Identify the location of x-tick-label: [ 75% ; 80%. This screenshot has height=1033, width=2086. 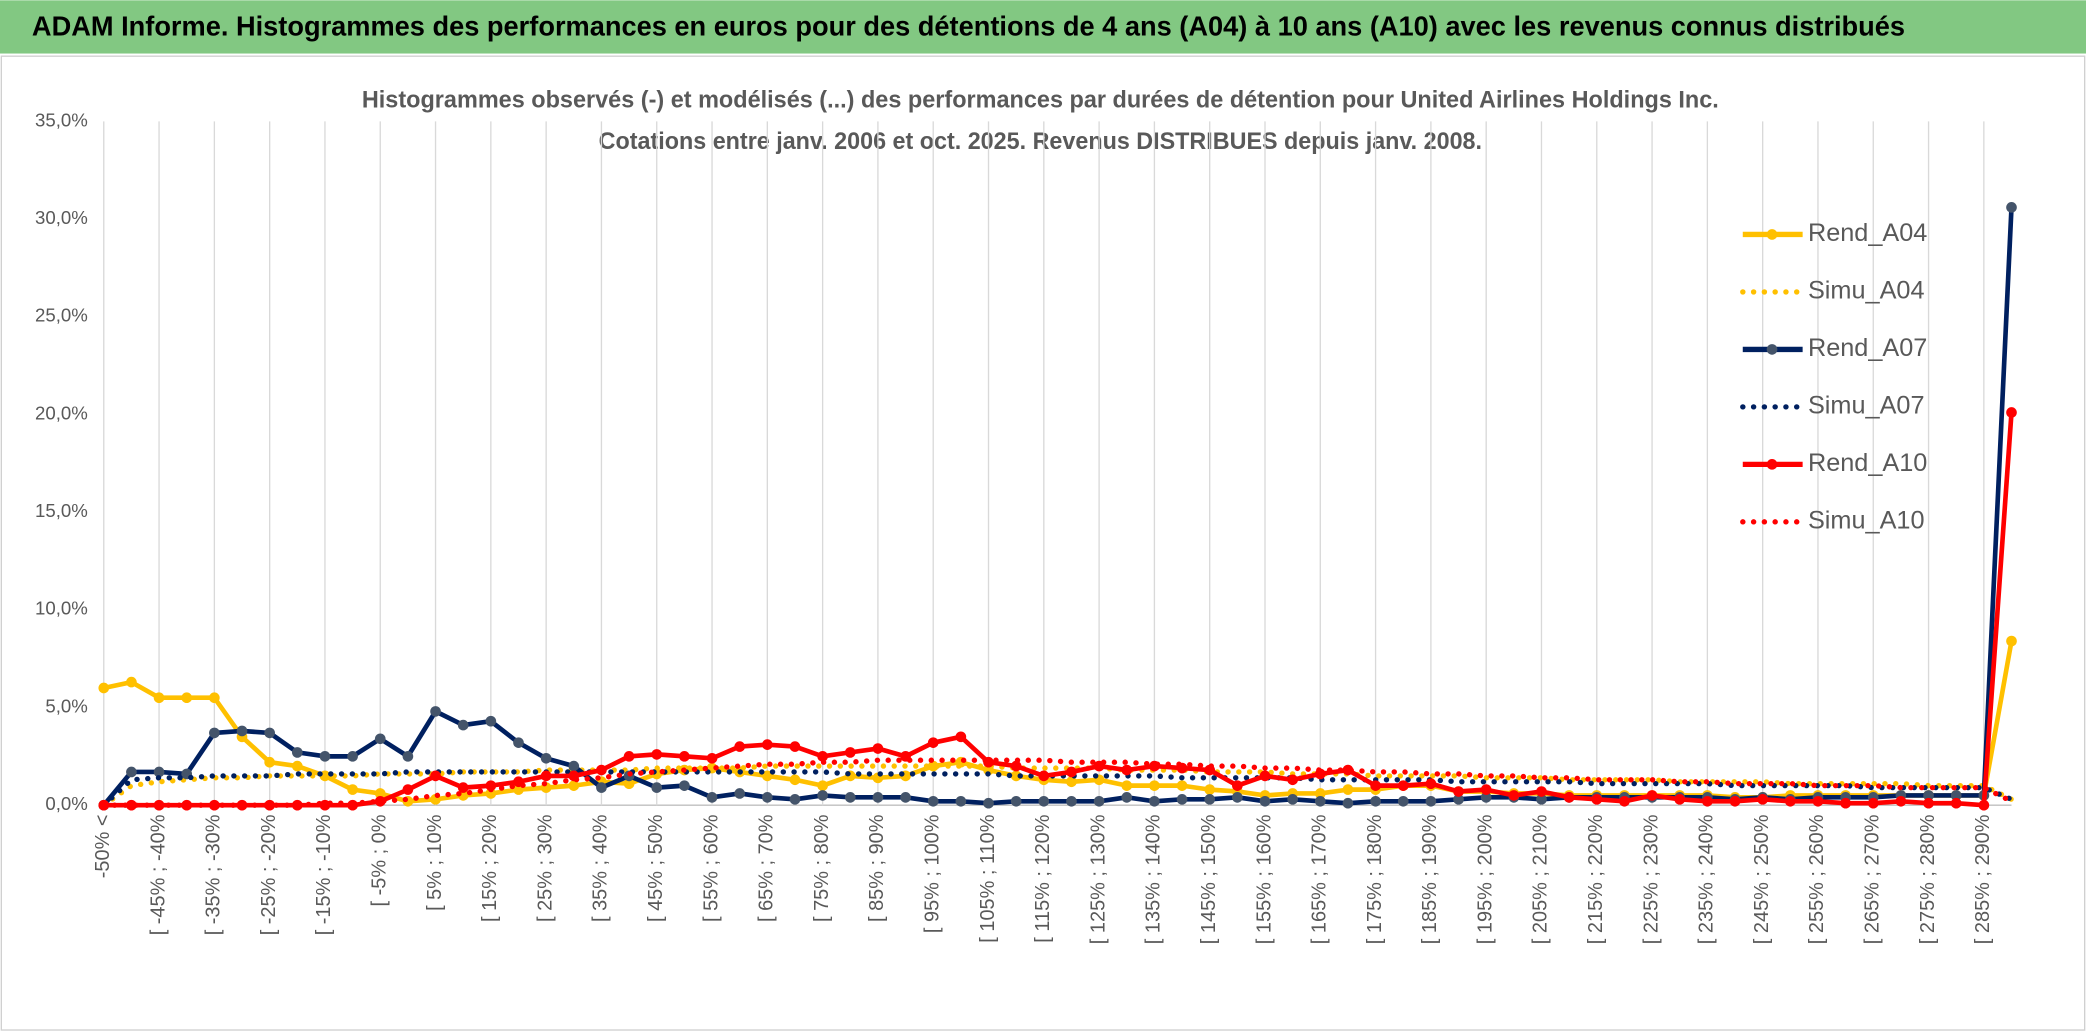
(822, 868).